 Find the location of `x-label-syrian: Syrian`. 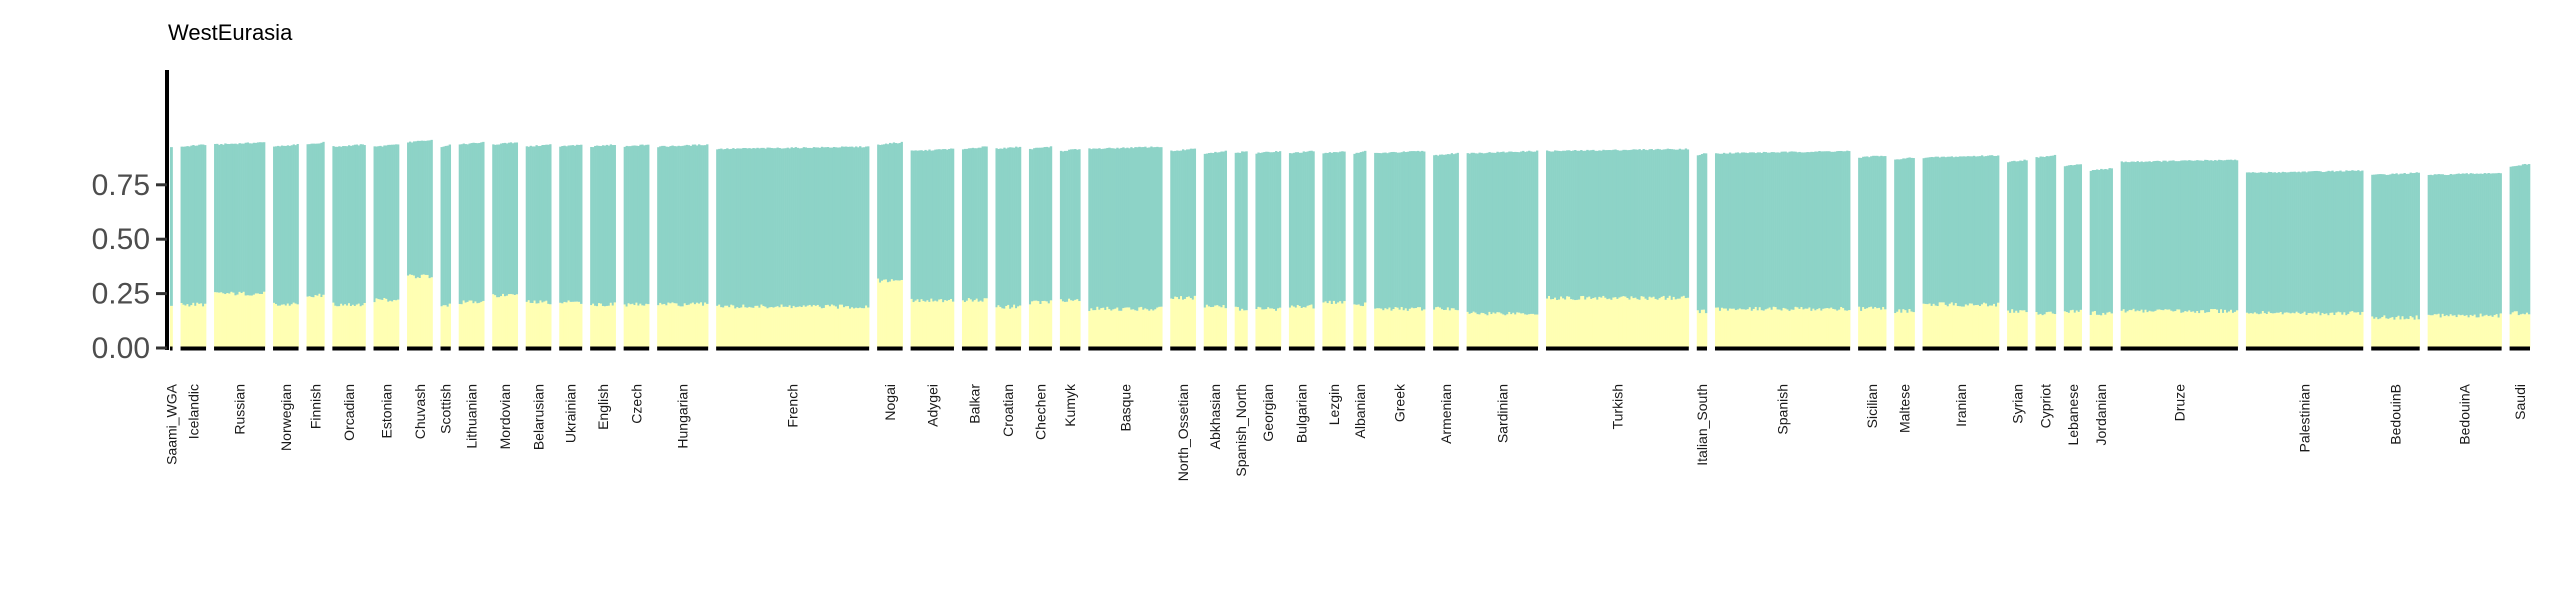

x-label-syrian: Syrian is located at coordinates (2017, 404).